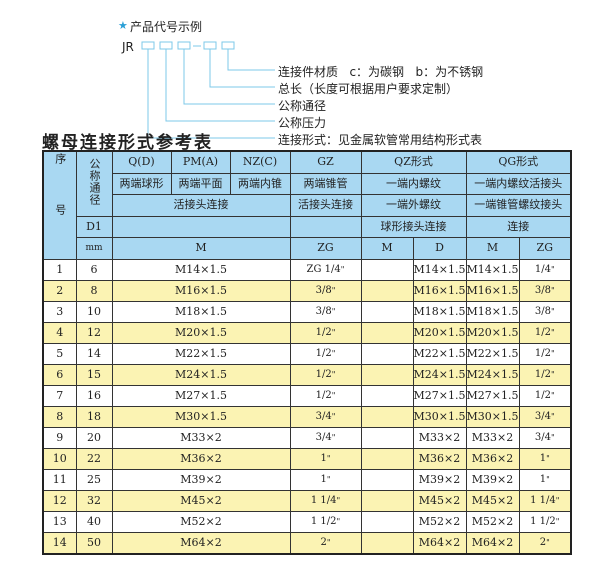 This screenshot has width=600, height=567. Describe the element at coordinates (492, 395) in the screenshot. I see `cell-qg-m: M27×1.5` at that location.